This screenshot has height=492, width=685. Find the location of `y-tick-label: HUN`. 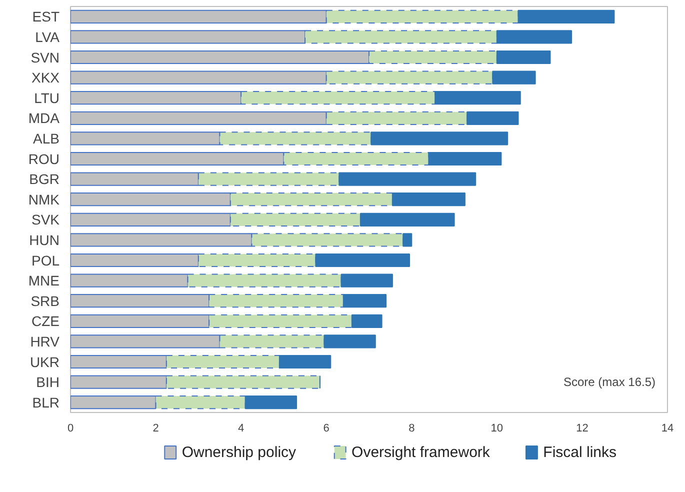

y-tick-label: HUN is located at coordinates (44, 240).